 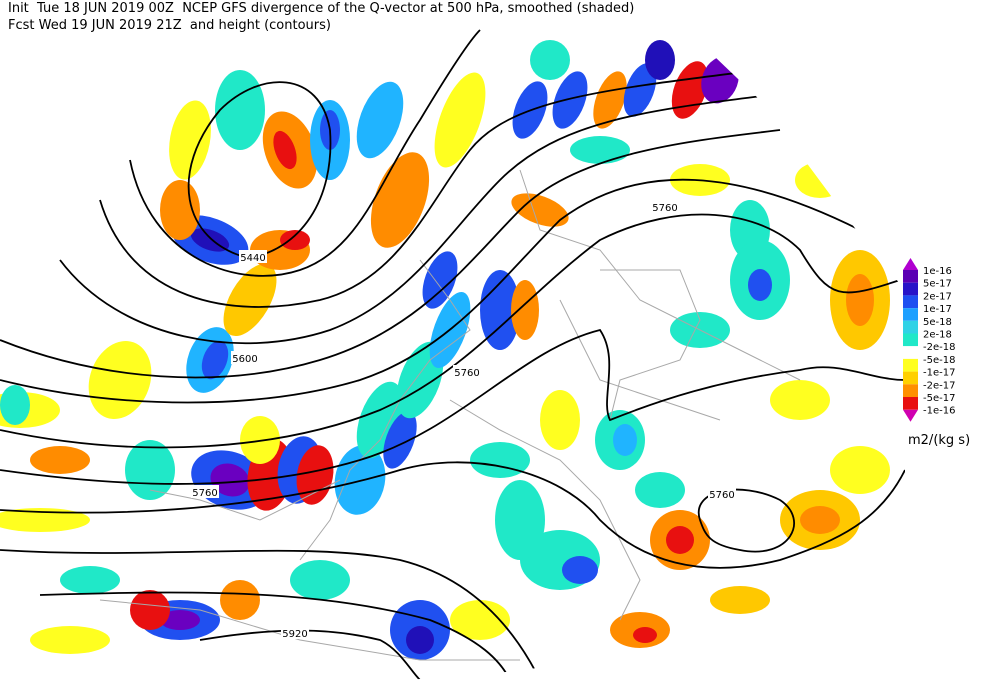 I want to click on colorbar-label: 2e-18, so click(x=937, y=335).